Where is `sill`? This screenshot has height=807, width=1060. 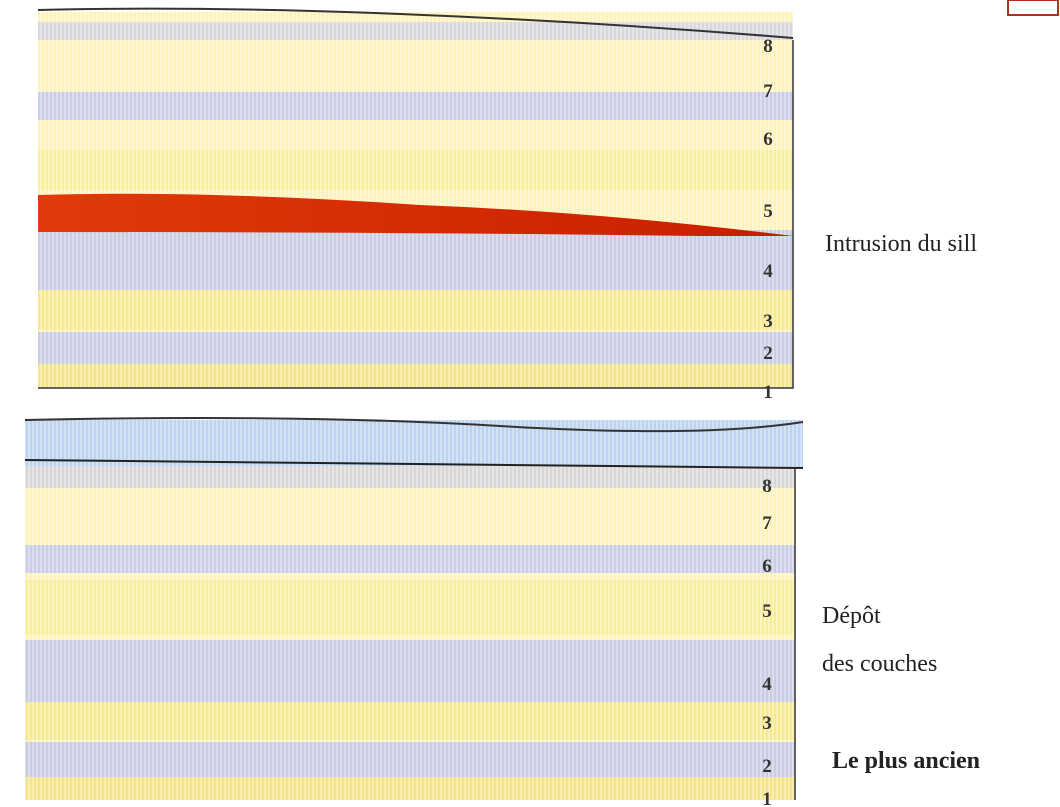 sill is located at coordinates (415, 214).